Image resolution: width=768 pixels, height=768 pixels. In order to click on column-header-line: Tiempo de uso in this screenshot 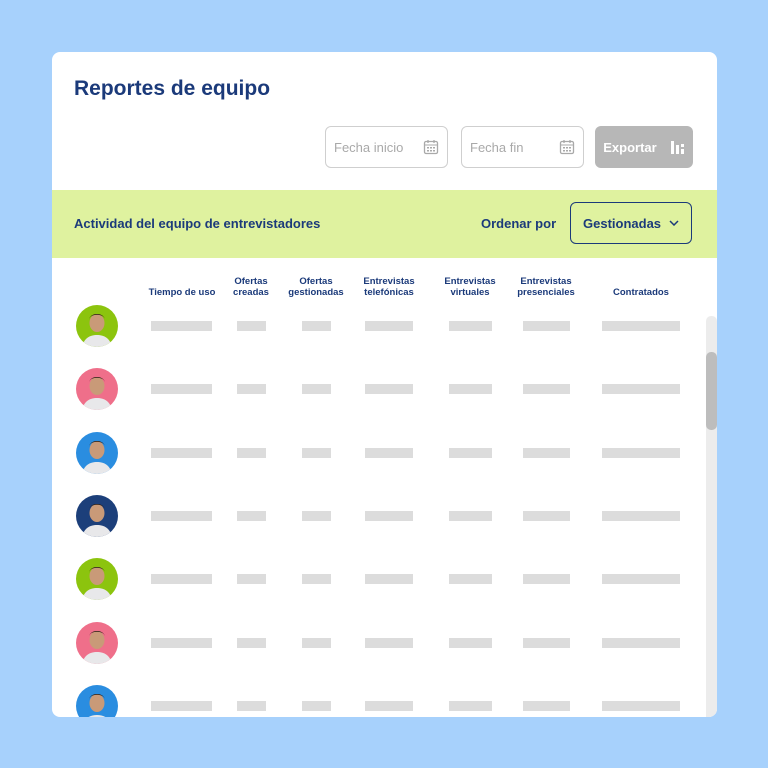, I will do `click(182, 292)`.